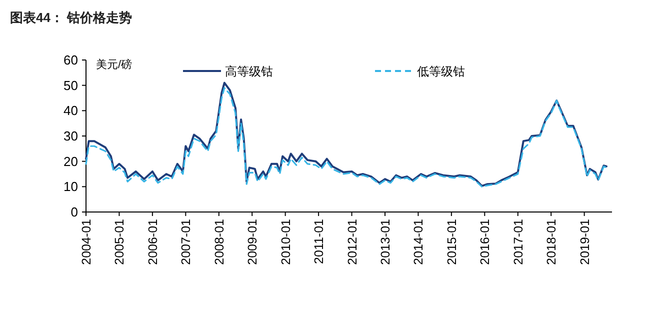 This screenshot has height=328, width=657. Describe the element at coordinates (285, 241) in the screenshot. I see `x-tick-label: 2010-01` at that location.